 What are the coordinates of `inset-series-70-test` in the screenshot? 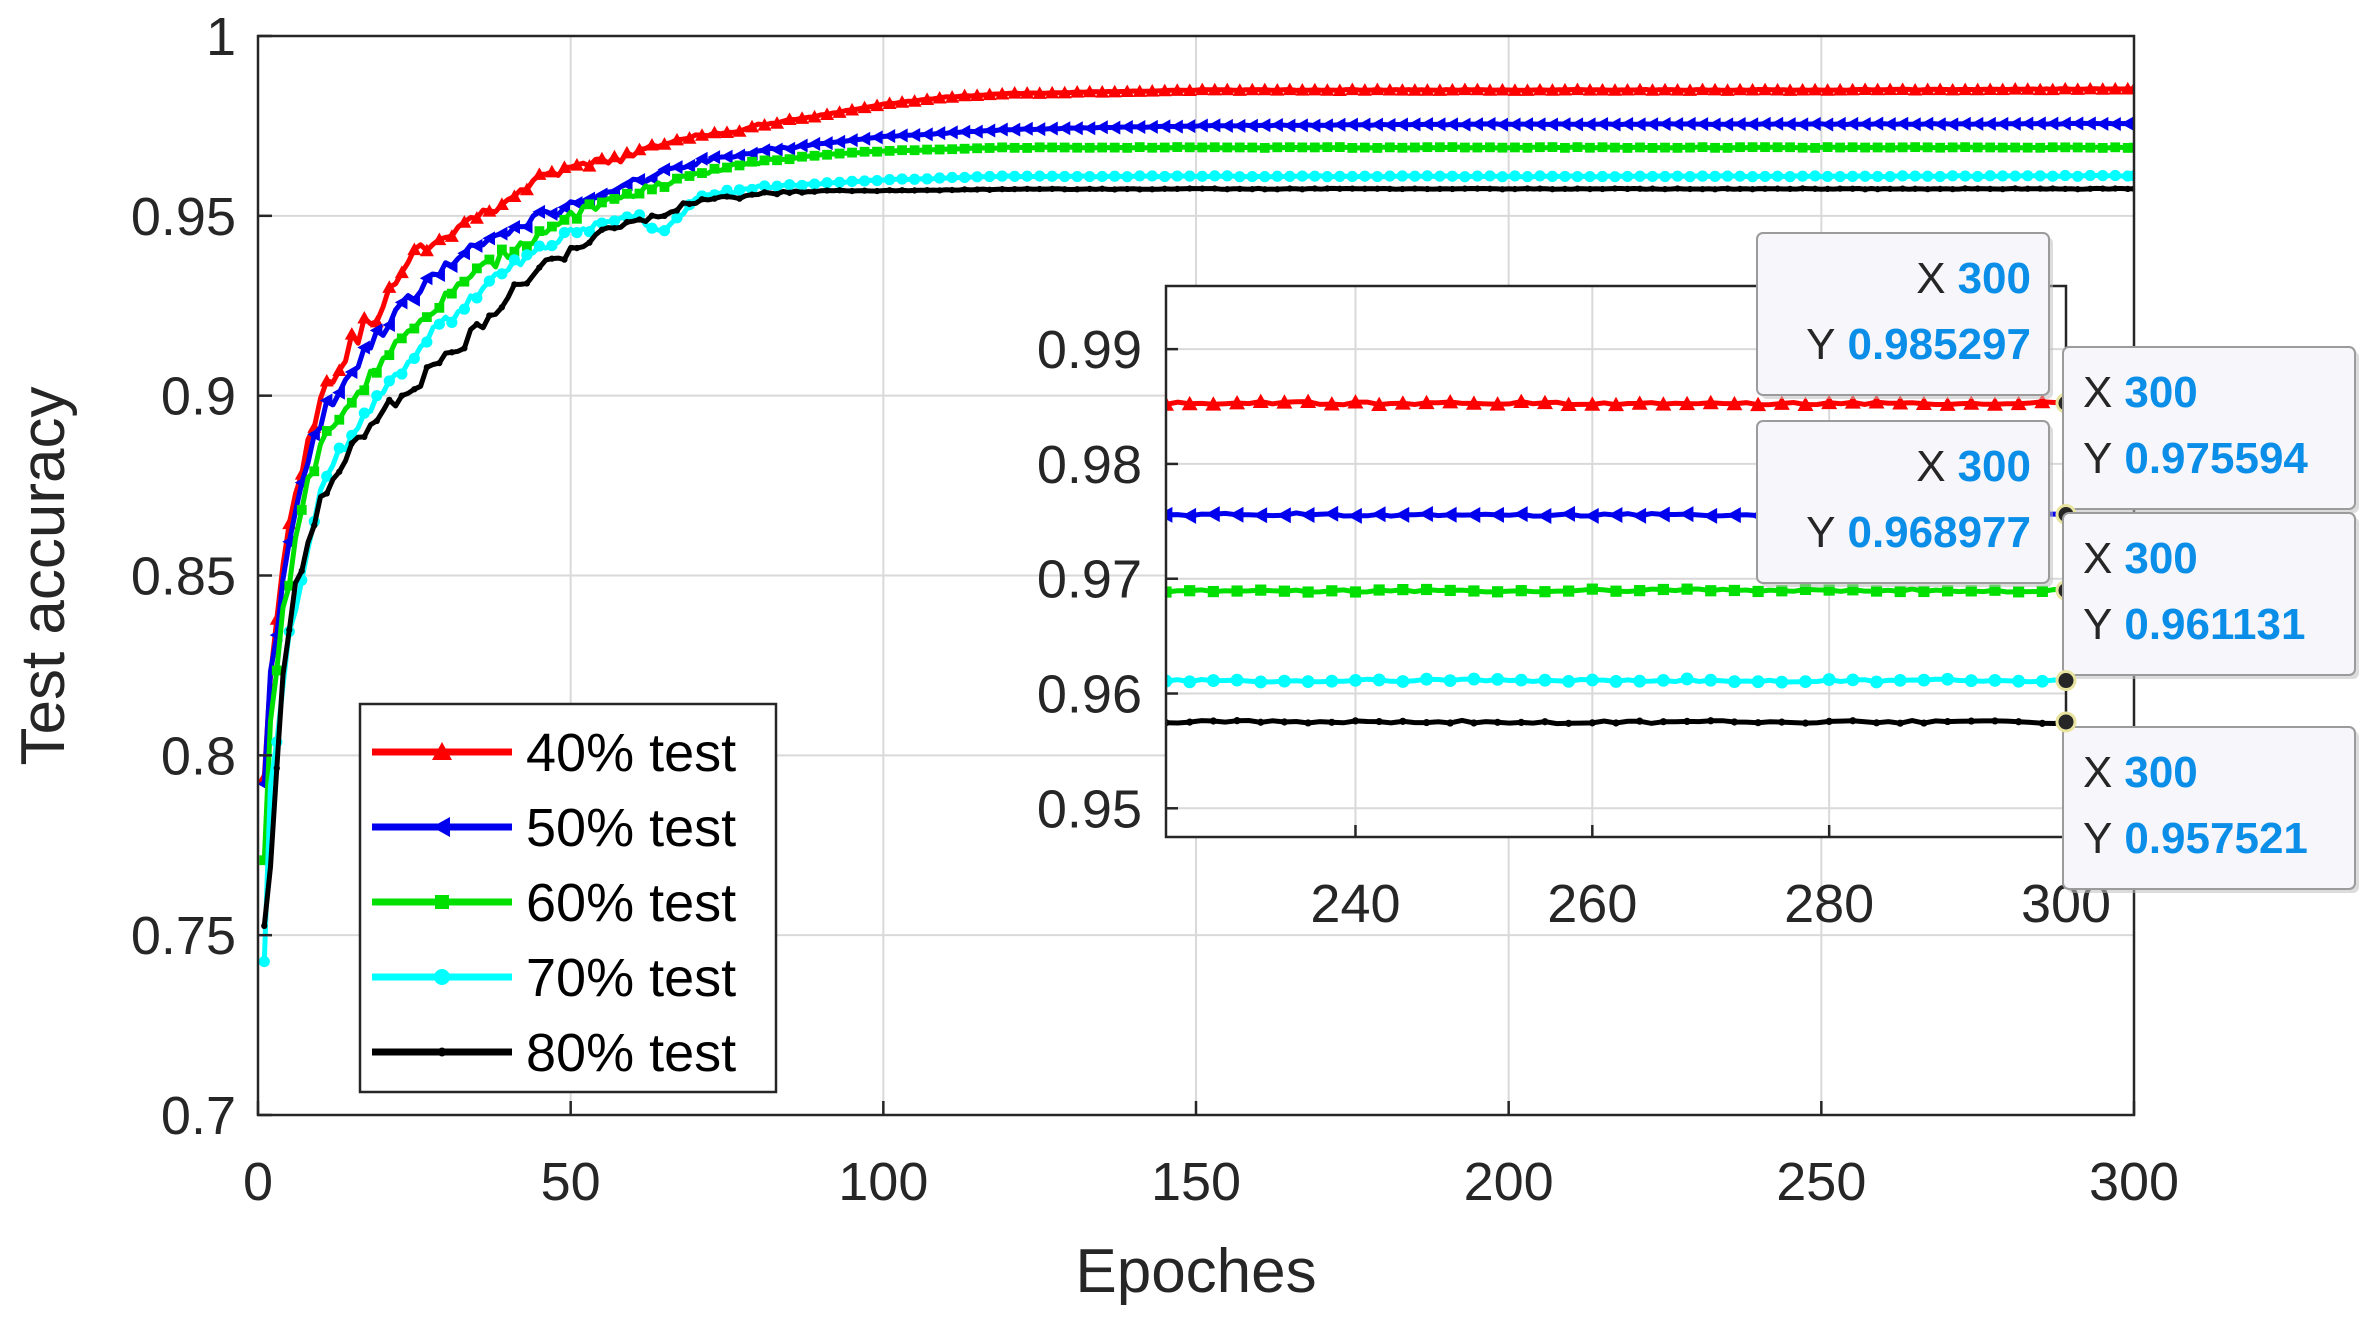 It's located at (1616, 680).